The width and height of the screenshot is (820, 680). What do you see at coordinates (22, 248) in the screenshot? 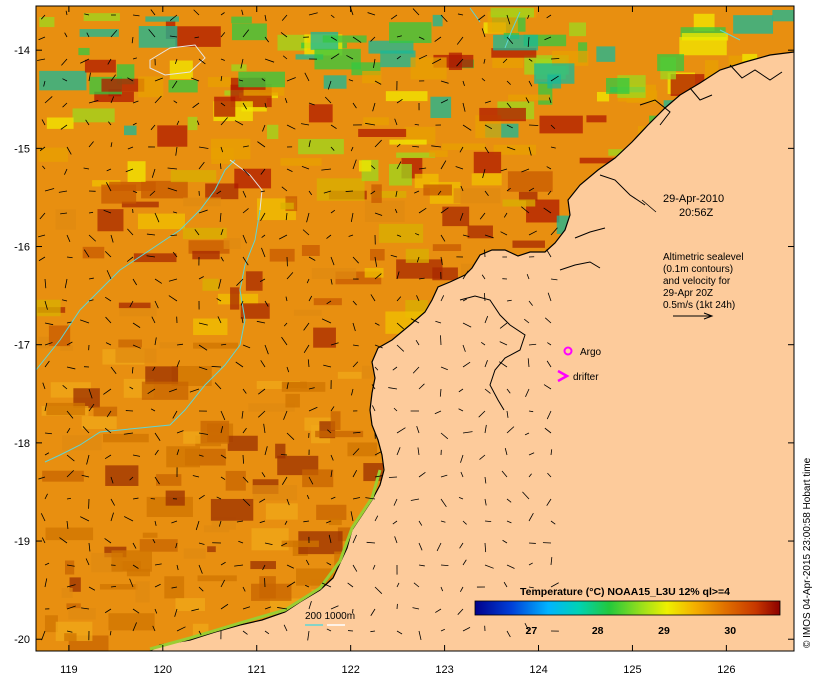
I see `y-tick-label: -16` at bounding box center [22, 248].